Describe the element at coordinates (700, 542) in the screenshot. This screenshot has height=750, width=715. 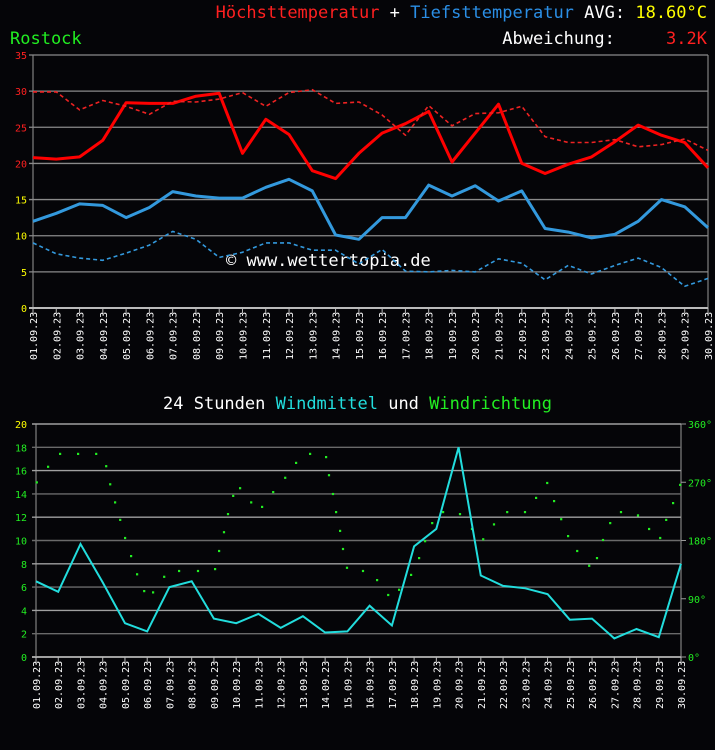
I see `y2-tick-label: 180°` at that location.